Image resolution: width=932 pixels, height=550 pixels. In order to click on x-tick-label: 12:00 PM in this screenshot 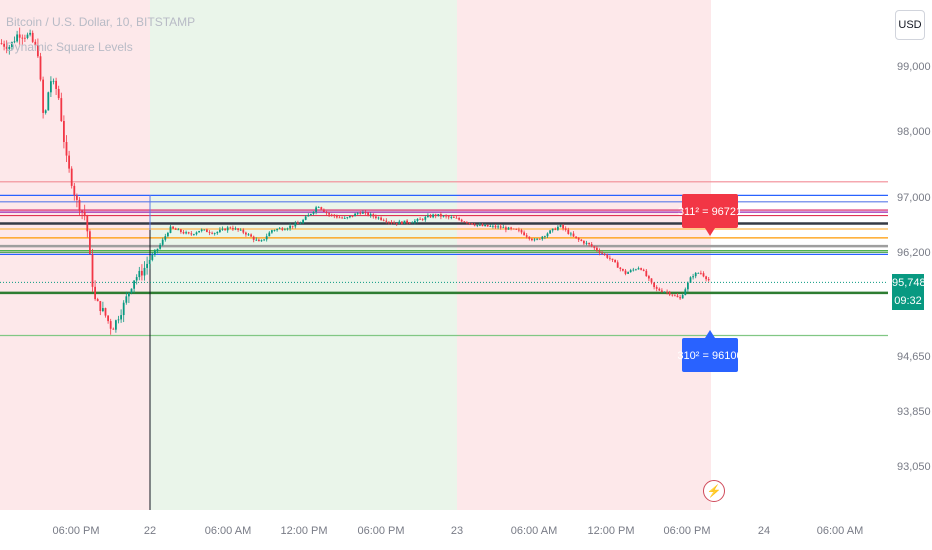, I will do `click(610, 531)`.